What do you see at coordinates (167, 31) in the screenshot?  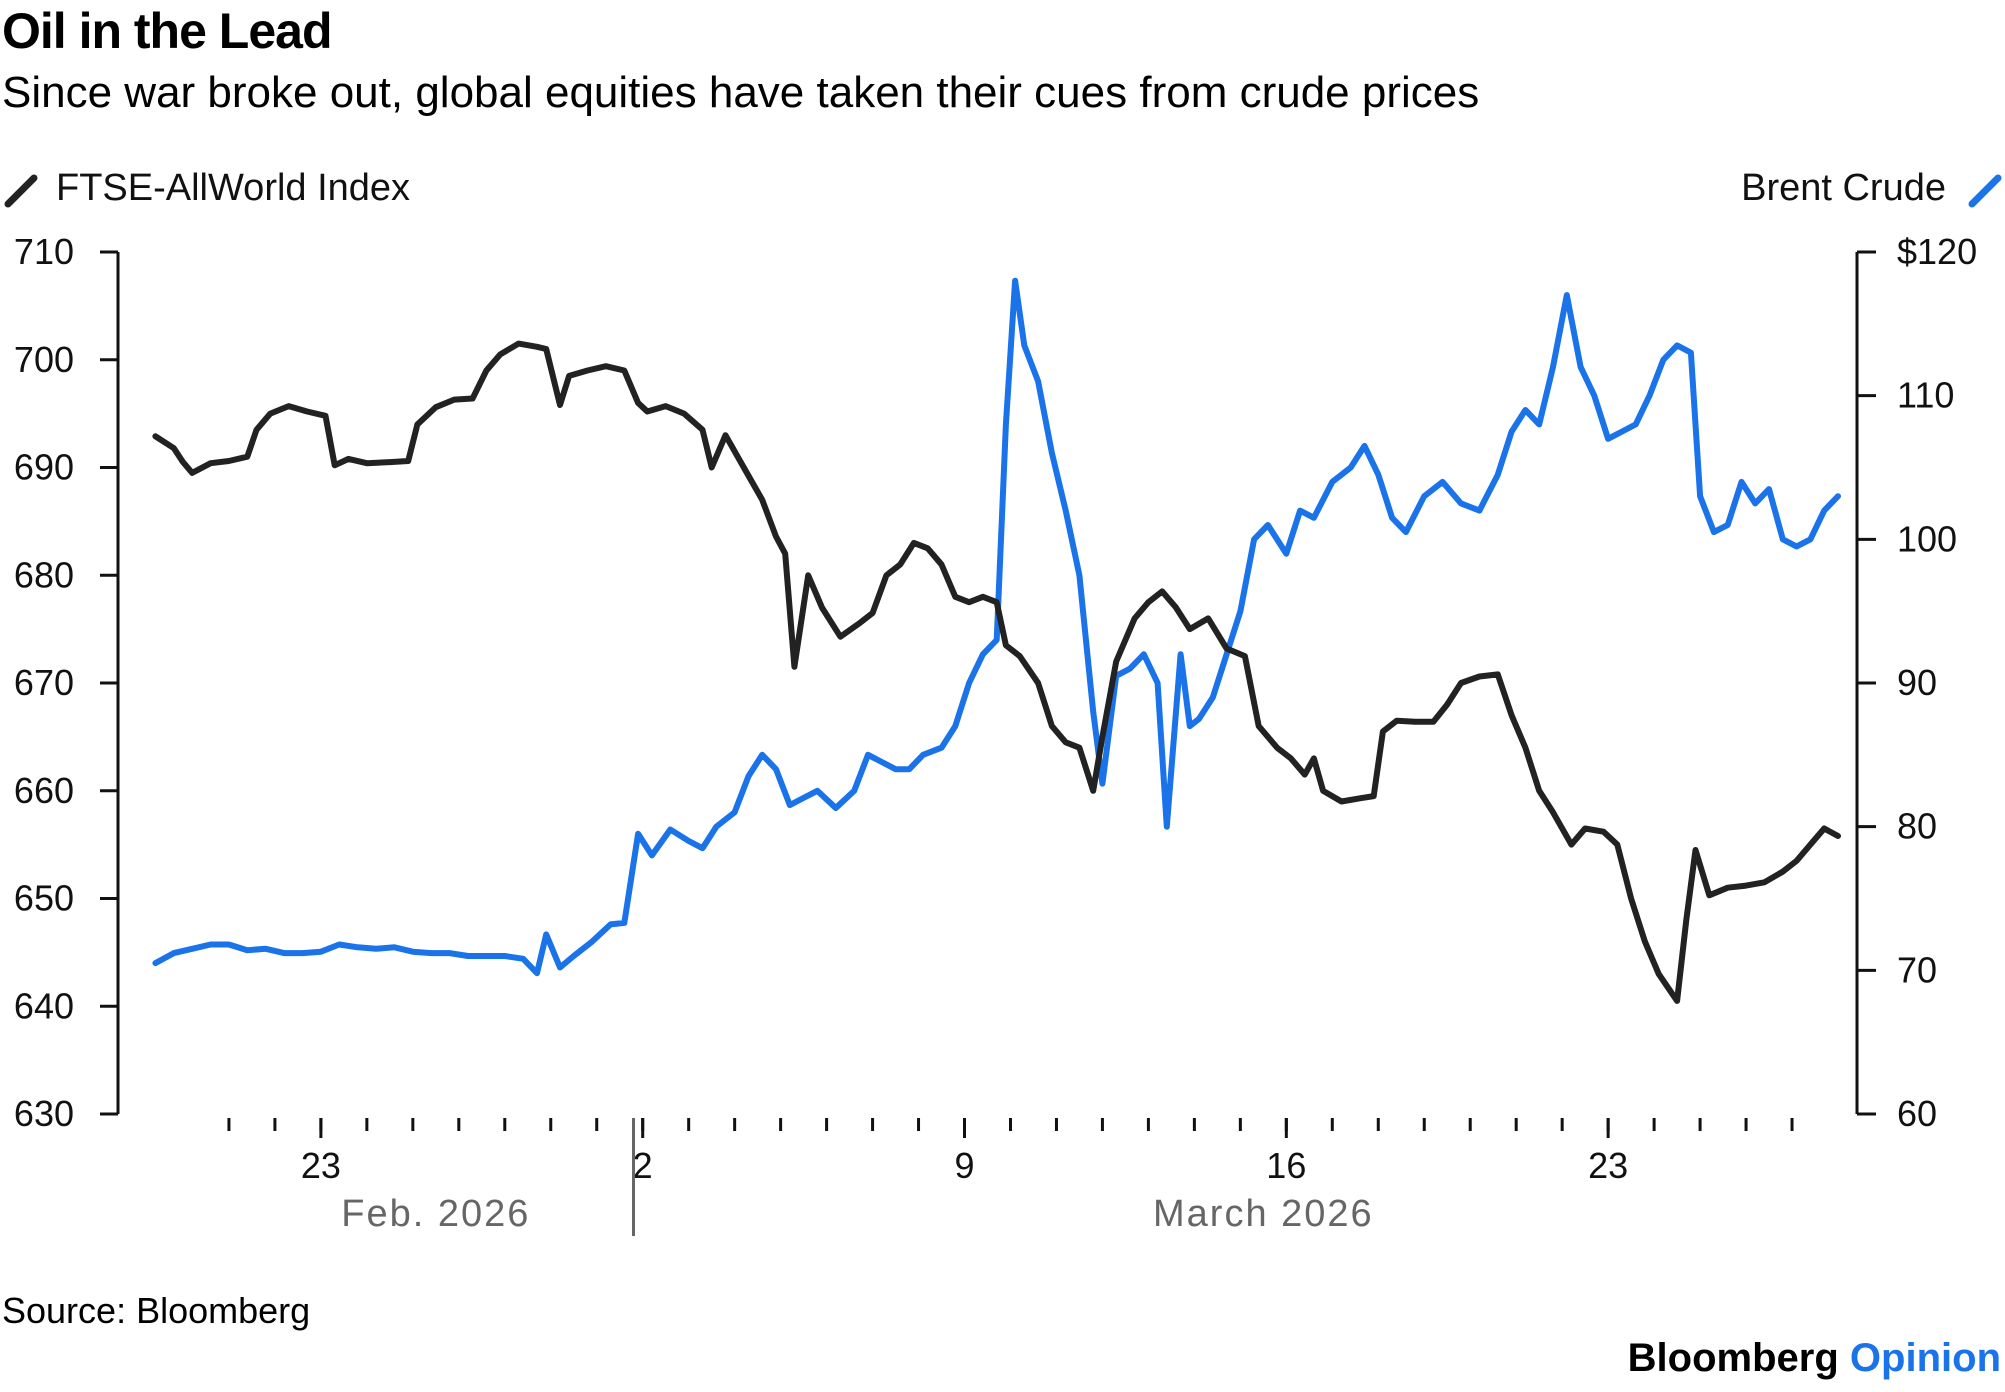 I see `chart-title: Oil in the Lead` at bounding box center [167, 31].